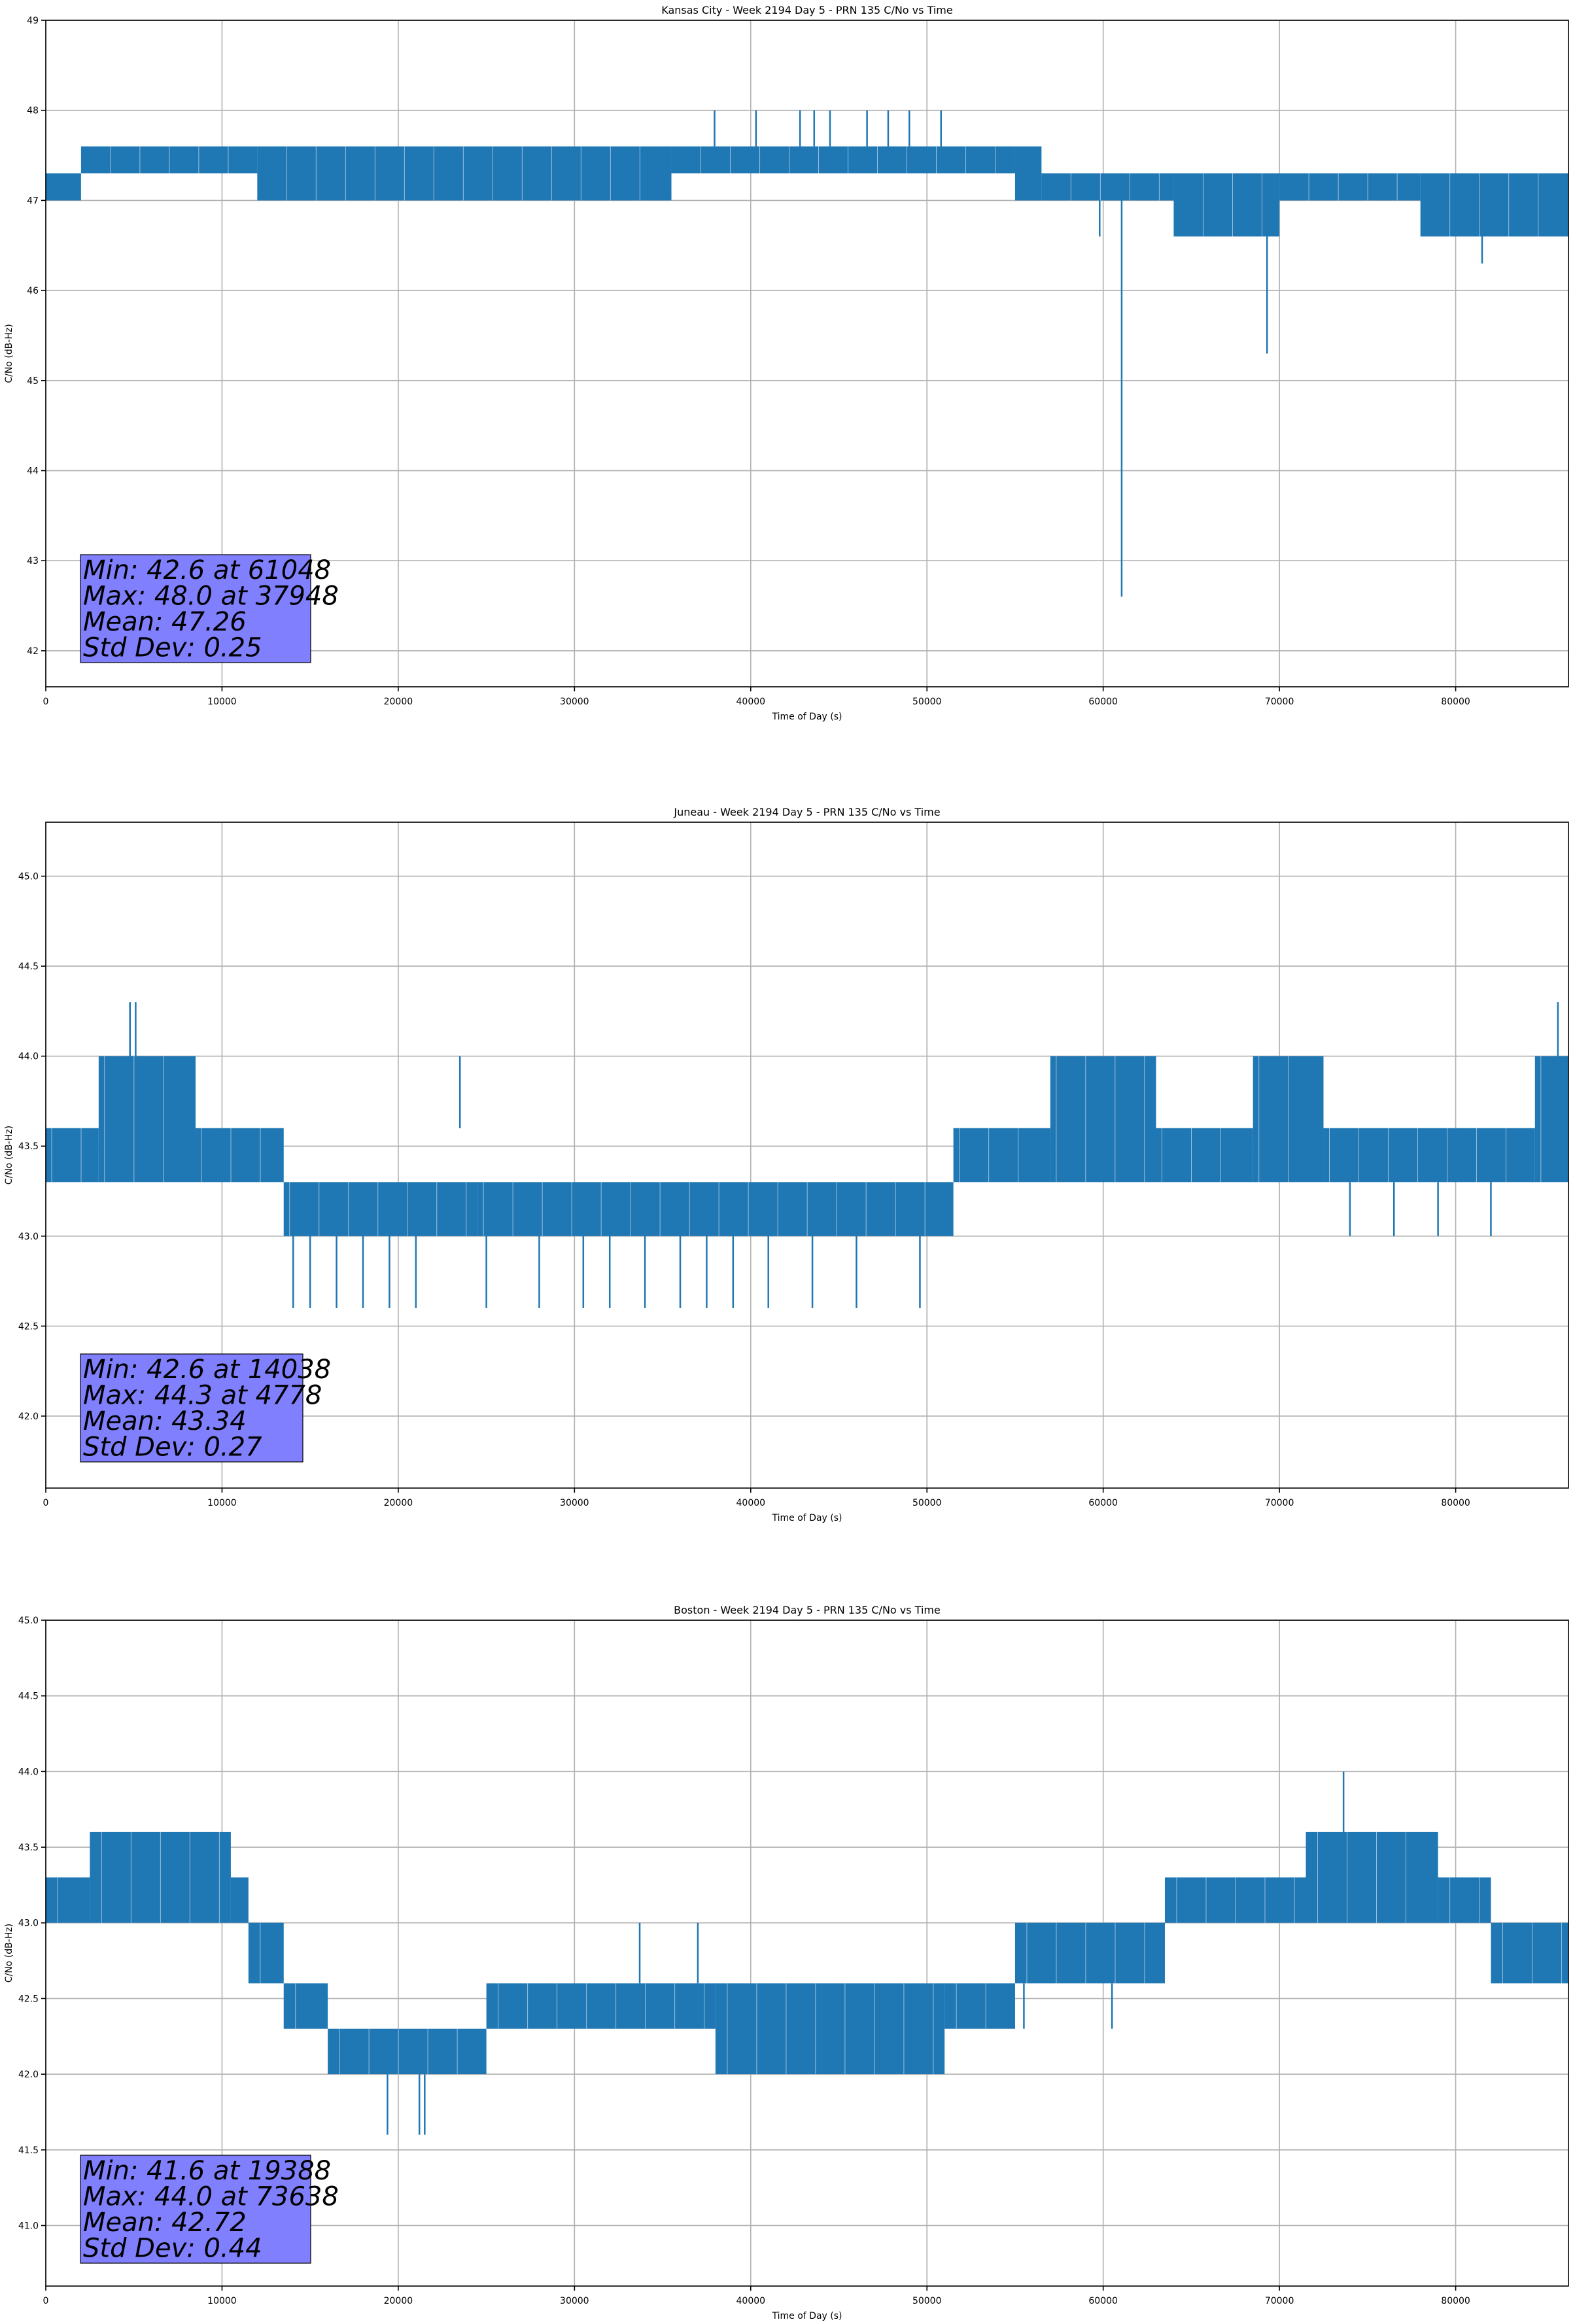 Image resolution: width=1575 pixels, height=2324 pixels. Describe the element at coordinates (33, 21) in the screenshot. I see `y-tick-label: 49` at that location.